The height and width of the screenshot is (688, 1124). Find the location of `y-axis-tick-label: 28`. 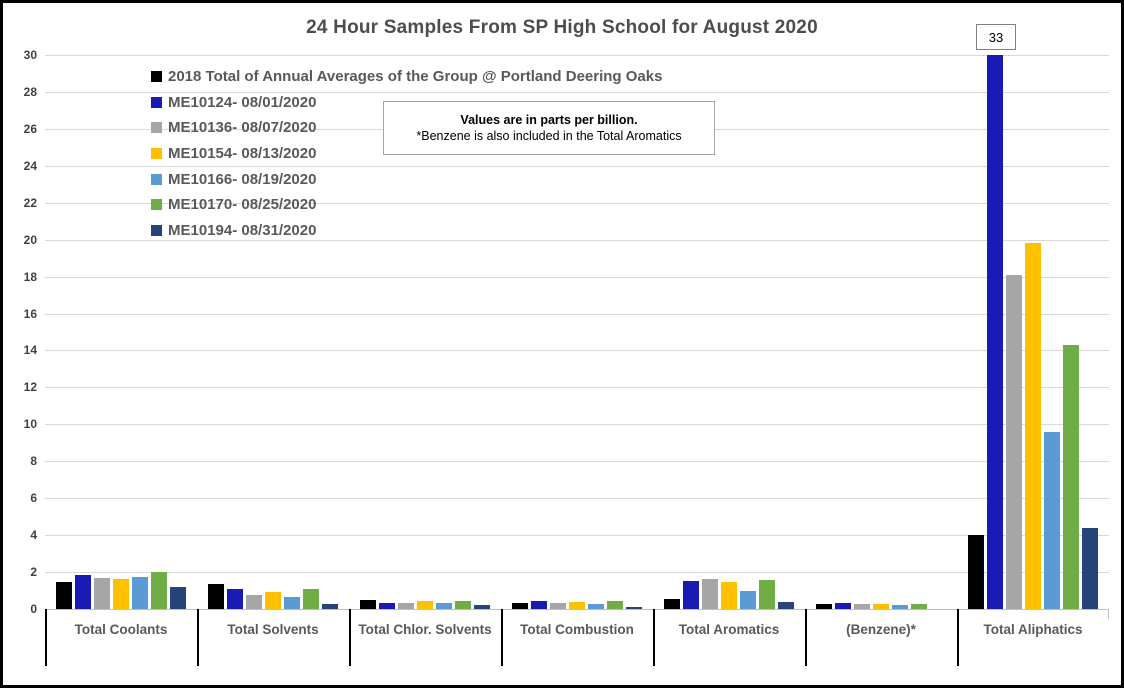

y-axis-tick-label: 28 is located at coordinates (30, 91).